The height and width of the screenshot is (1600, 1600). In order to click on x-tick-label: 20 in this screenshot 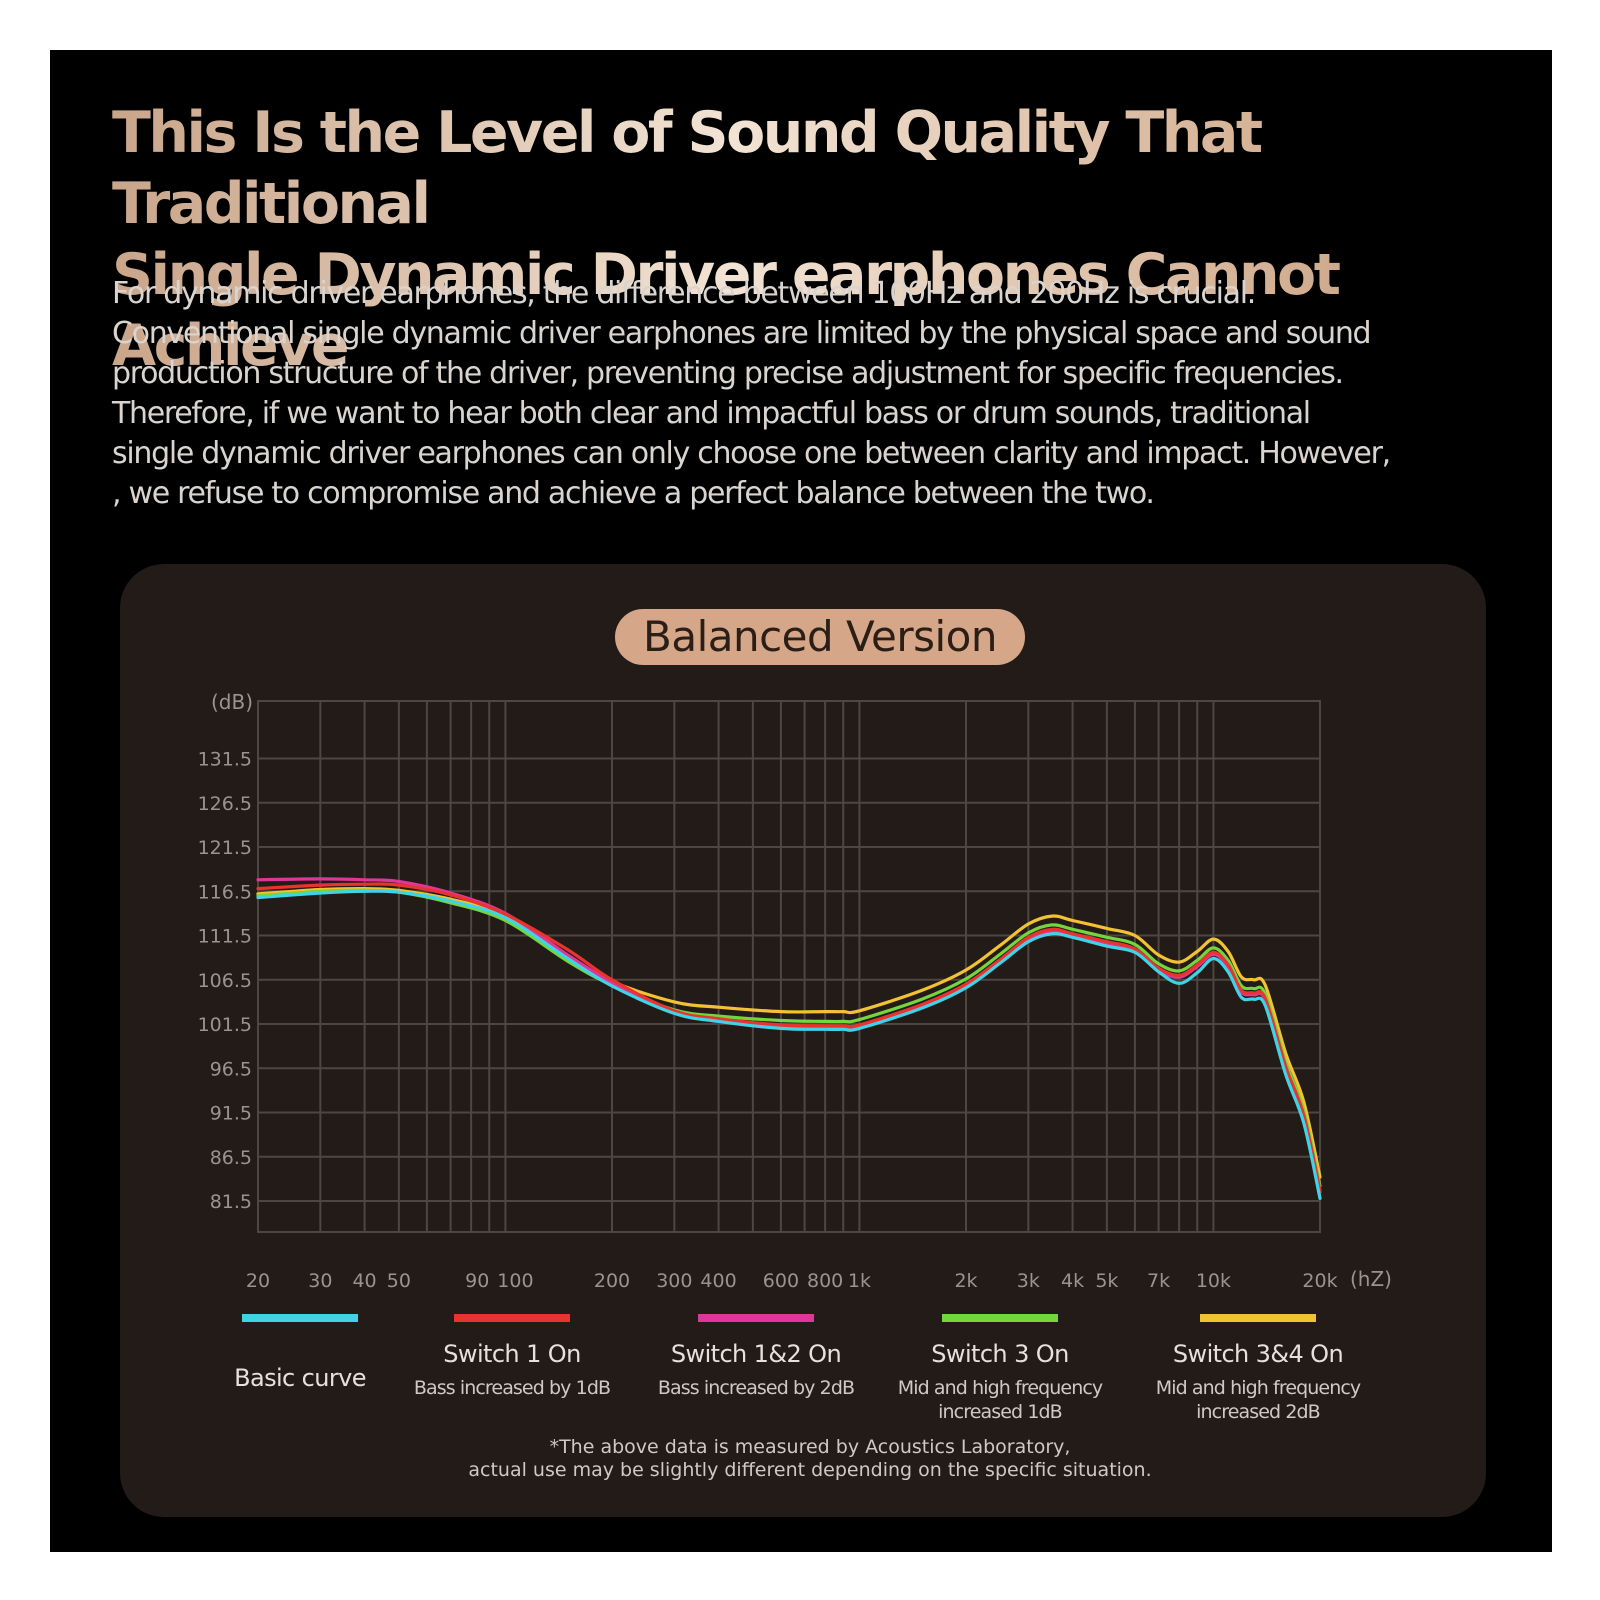, I will do `click(258, 1281)`.